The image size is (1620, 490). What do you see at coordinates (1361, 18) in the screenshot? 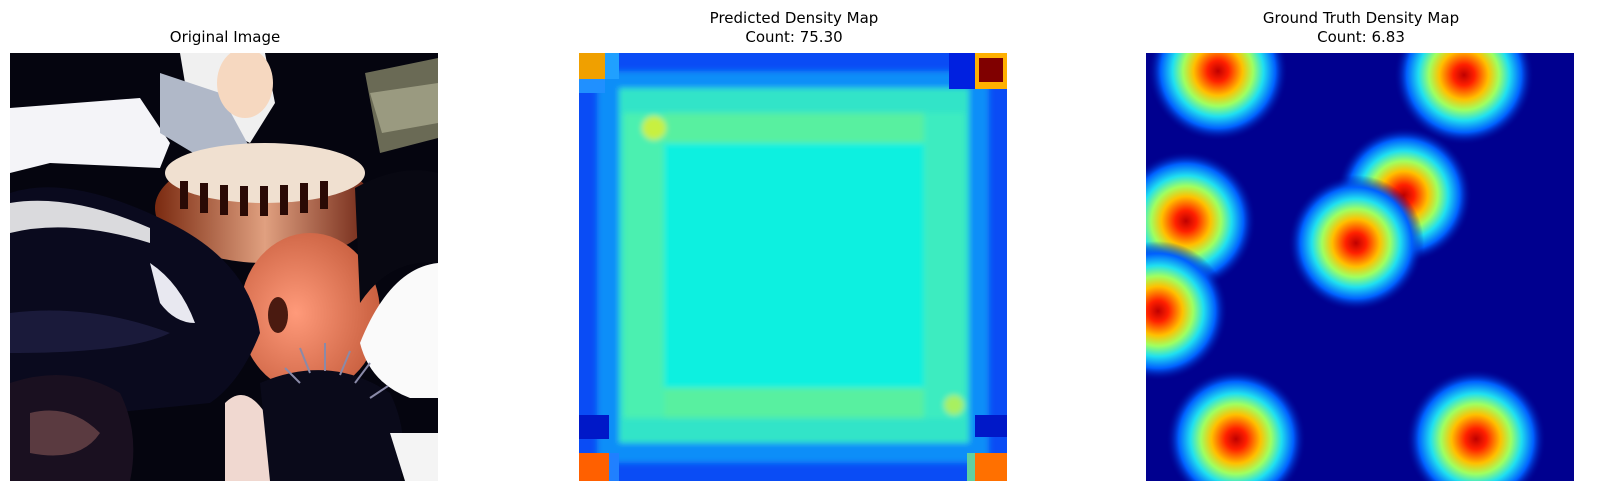
I see `ground-truth-density-title: Ground Truth Density Map` at bounding box center [1361, 18].